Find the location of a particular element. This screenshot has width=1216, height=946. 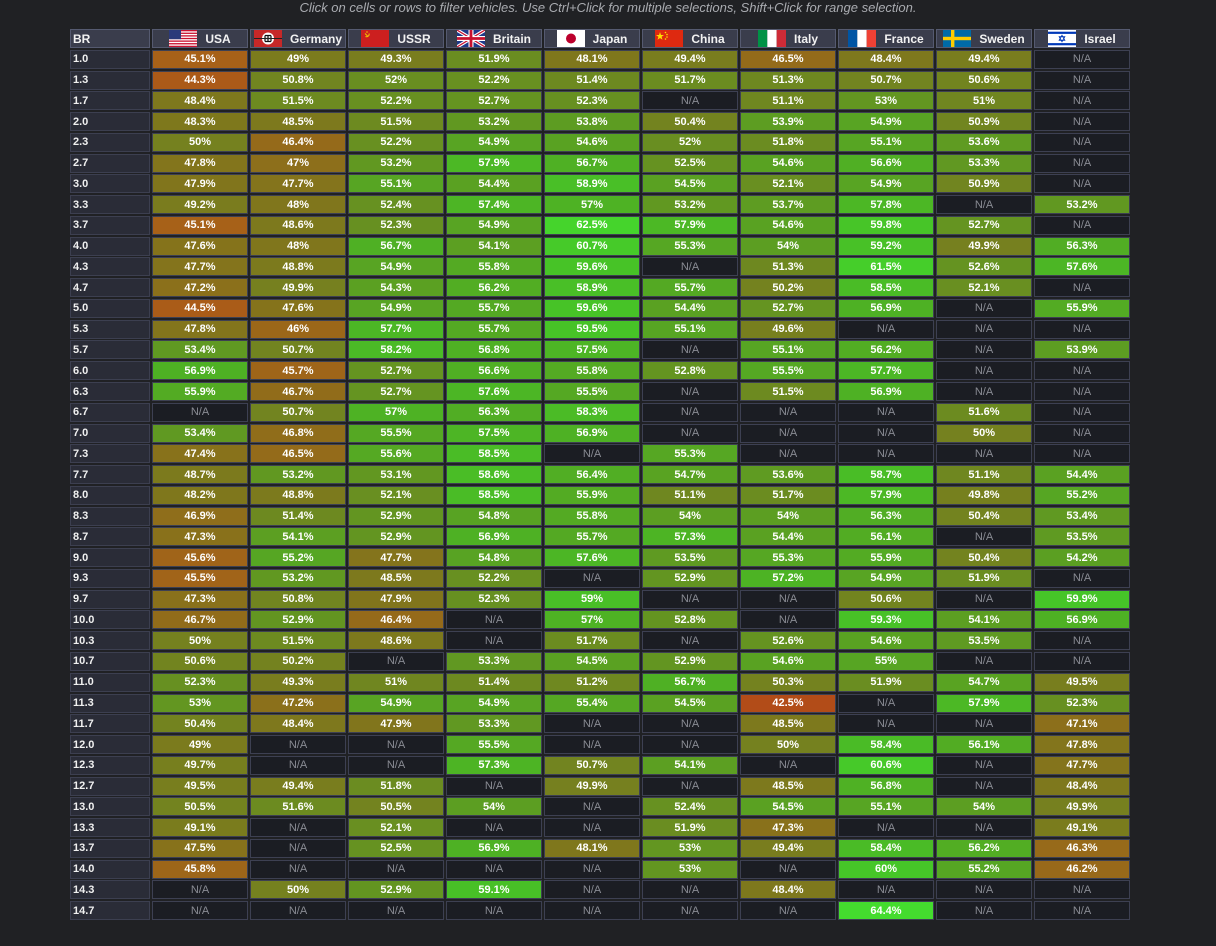

winrate-cell-germany: 51.5% is located at coordinates (298, 101).